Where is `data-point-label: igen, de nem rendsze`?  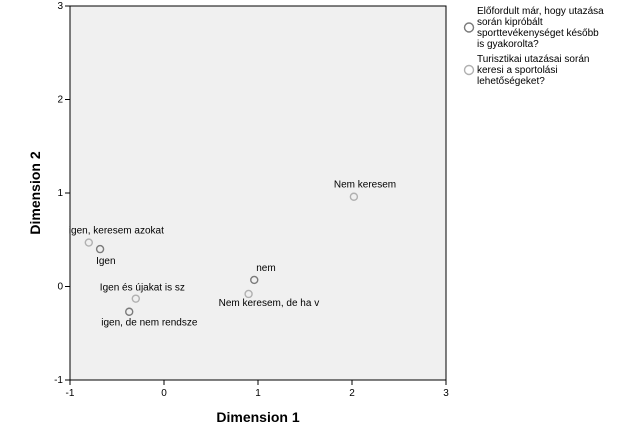 data-point-label: igen, de nem rendsze is located at coordinates (149, 323).